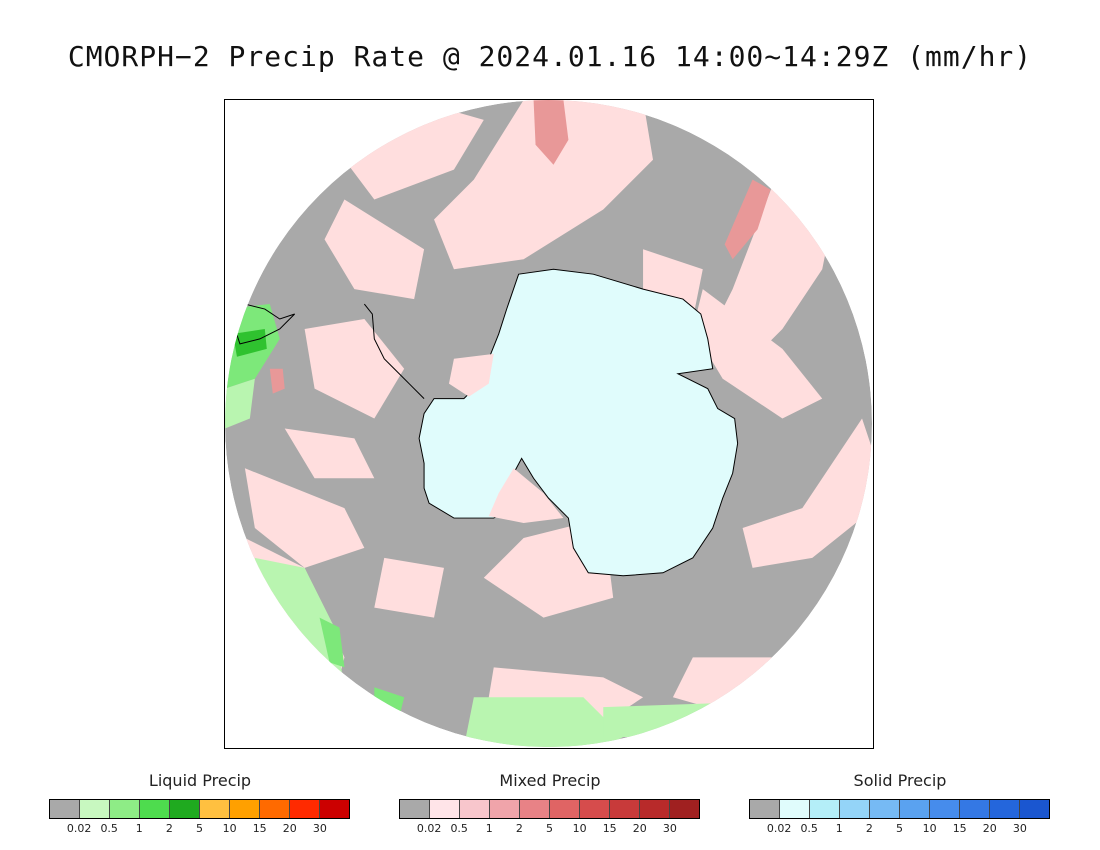  What do you see at coordinates (526, 496) in the screenshot?
I see `ross-sea-mixed-precip` at bounding box center [526, 496].